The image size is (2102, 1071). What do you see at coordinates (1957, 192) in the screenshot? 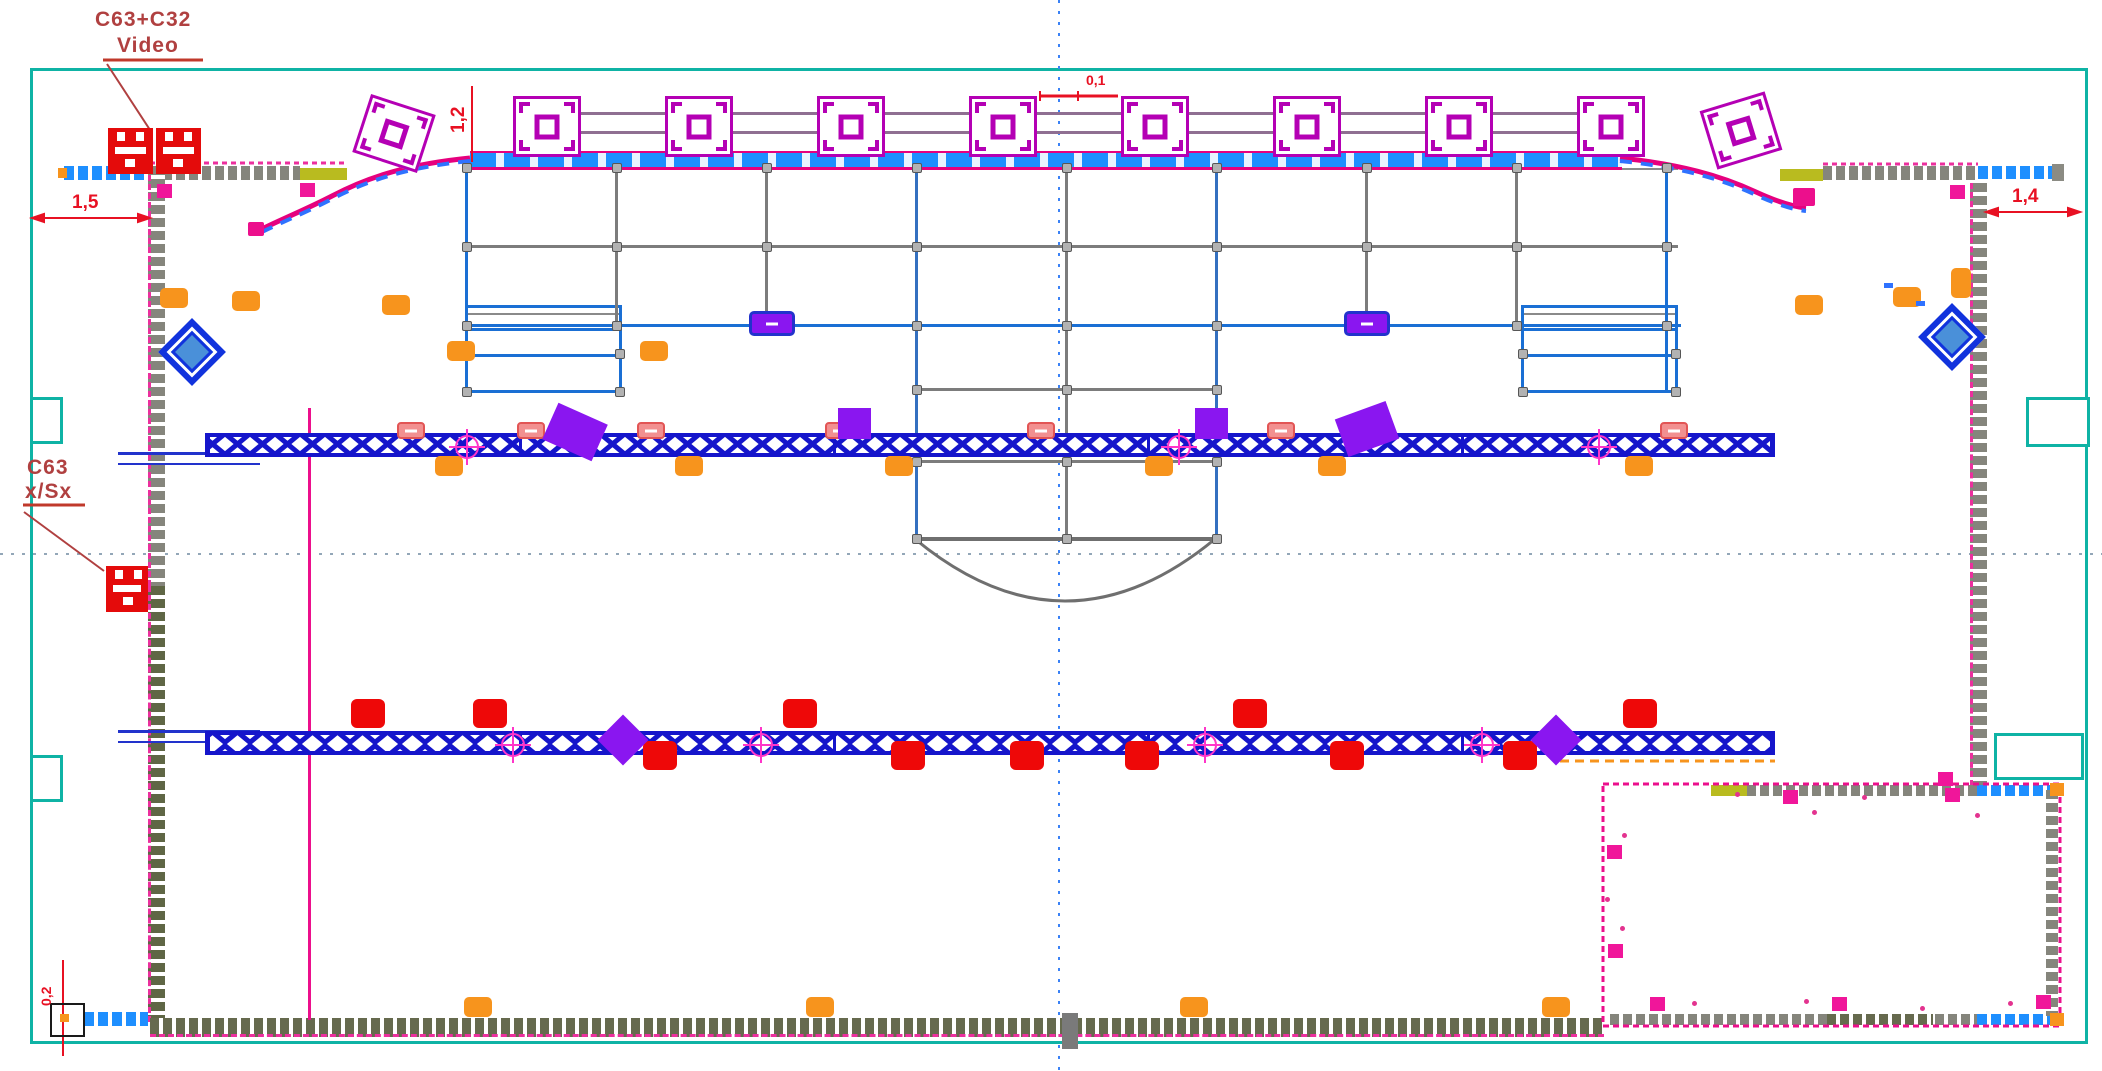
I see `wall-marker-pink` at bounding box center [1957, 192].